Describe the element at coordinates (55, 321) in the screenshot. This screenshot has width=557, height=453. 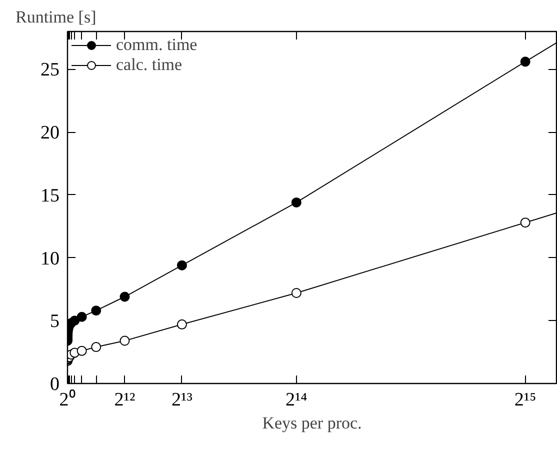
I see `y-tick-label: 5` at that location.